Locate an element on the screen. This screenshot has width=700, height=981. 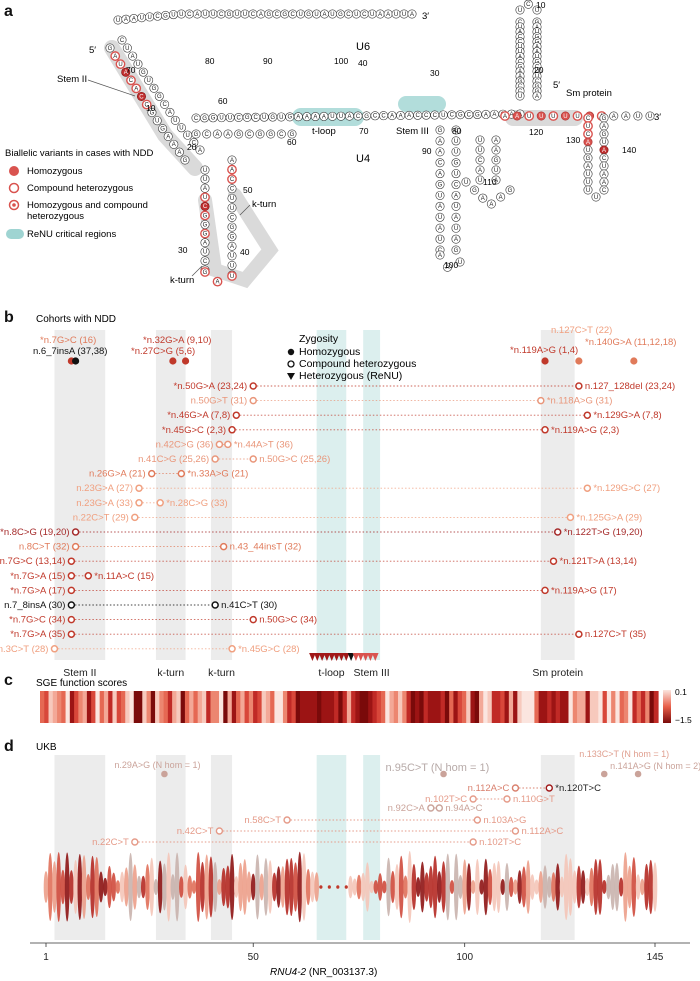
pos-u4-100: 100 is located at coordinates (451, 265).